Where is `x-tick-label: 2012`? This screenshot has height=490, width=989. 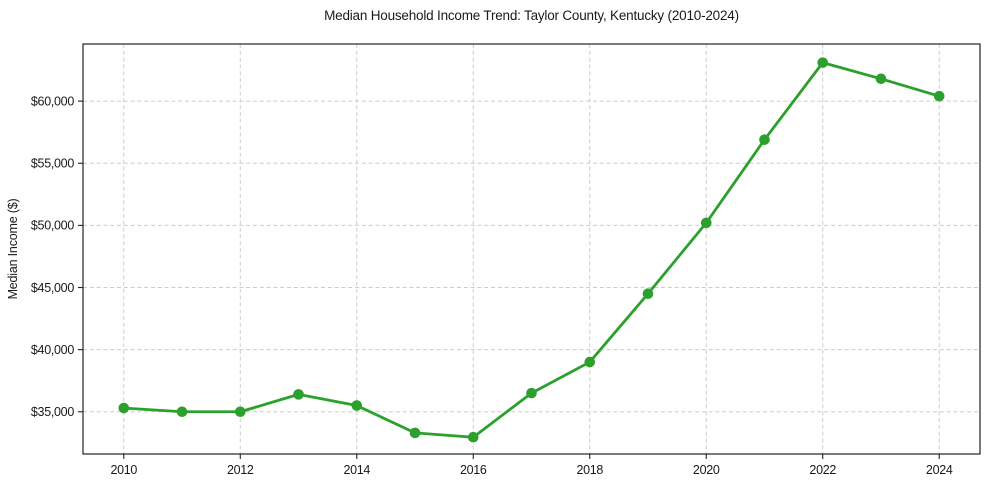 x-tick-label: 2012 is located at coordinates (240, 470).